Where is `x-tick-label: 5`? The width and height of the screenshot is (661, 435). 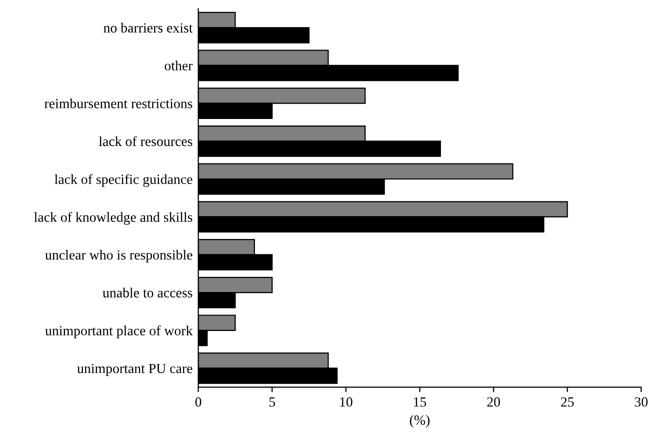 x-tick-label: 5 is located at coordinates (272, 402).